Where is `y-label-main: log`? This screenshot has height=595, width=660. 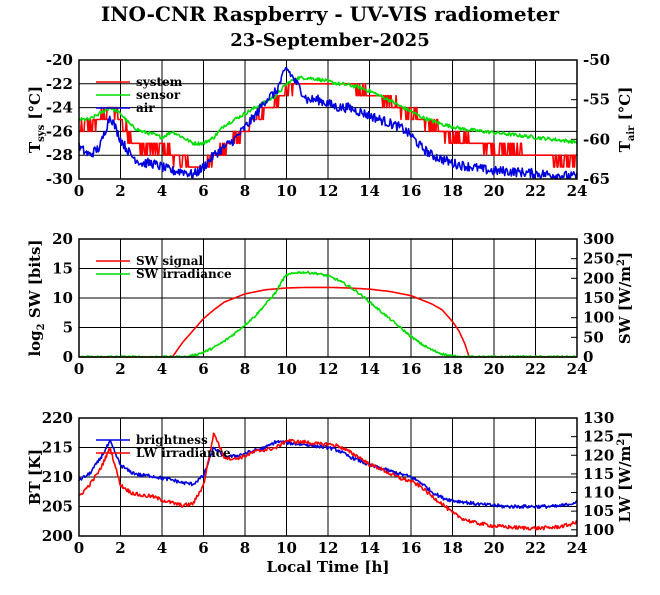
y-label-main: log is located at coordinates (35, 343).